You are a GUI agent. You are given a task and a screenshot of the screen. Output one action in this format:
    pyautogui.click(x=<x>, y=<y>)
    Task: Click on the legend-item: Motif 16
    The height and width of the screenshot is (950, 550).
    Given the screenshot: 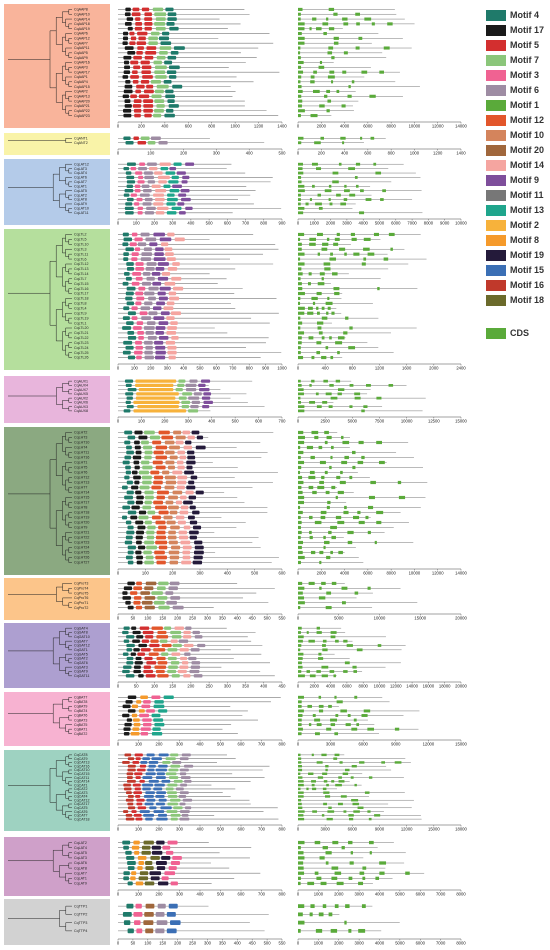 What is the action you would take?
    pyautogui.click(x=515, y=285)
    